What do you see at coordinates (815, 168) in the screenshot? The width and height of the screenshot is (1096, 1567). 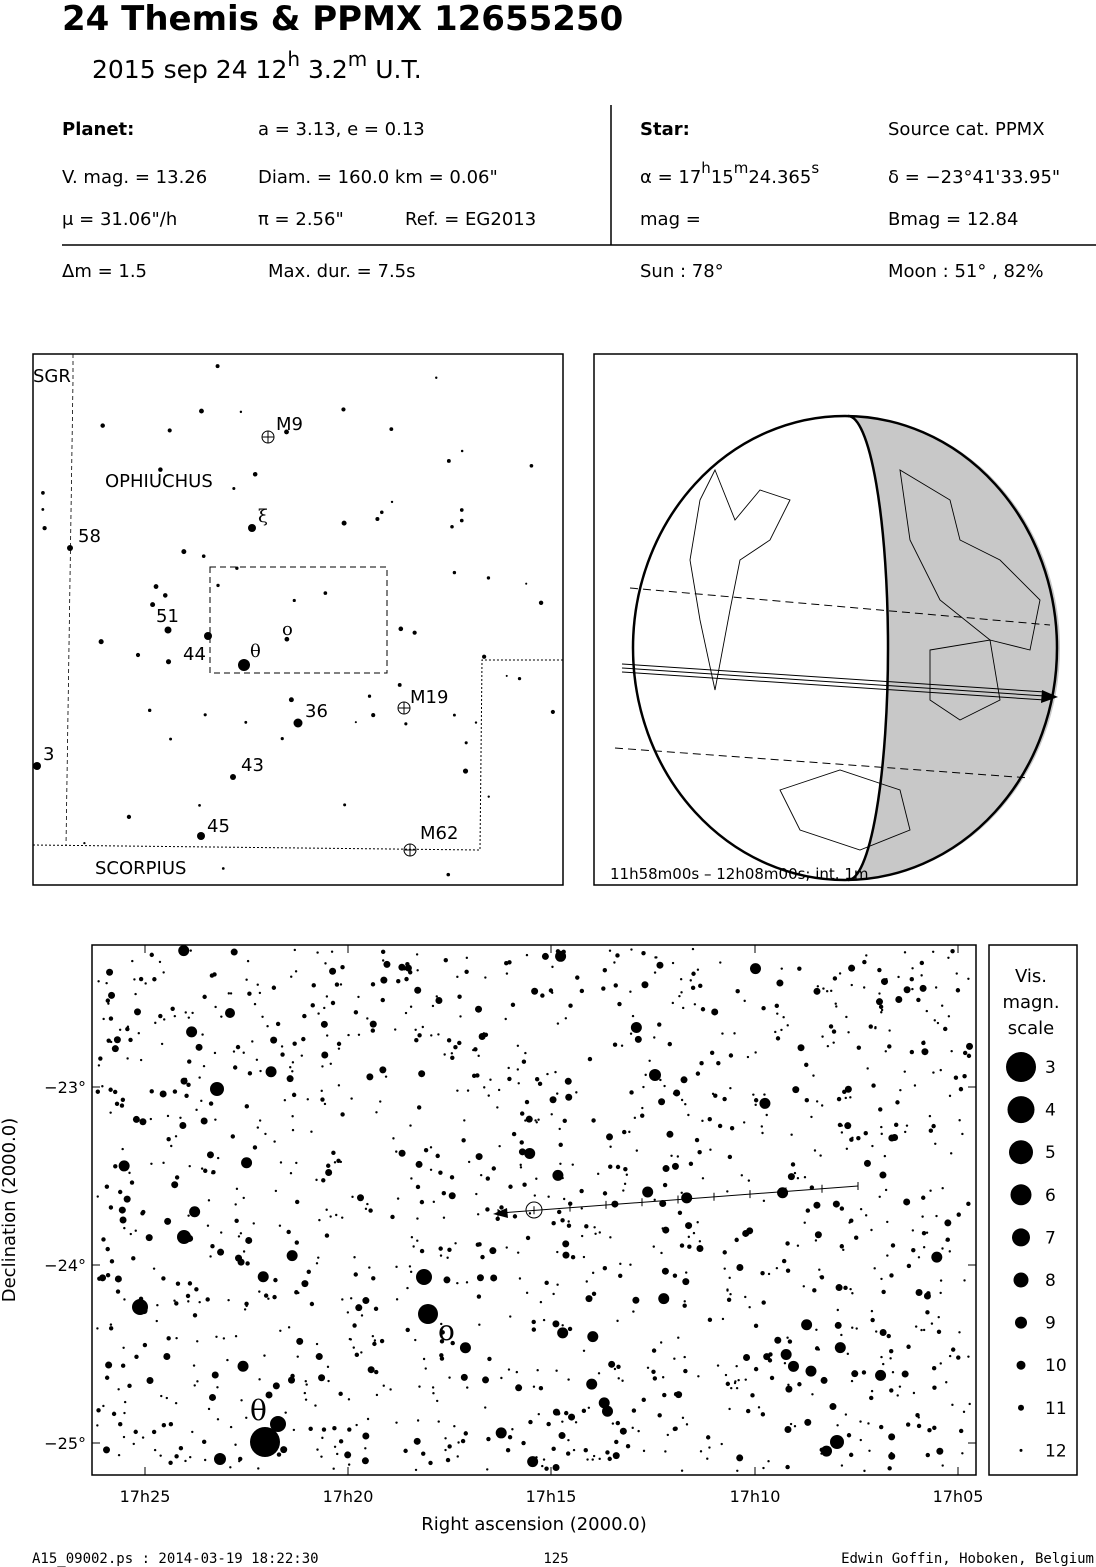 I see `sup: s` at bounding box center [815, 168].